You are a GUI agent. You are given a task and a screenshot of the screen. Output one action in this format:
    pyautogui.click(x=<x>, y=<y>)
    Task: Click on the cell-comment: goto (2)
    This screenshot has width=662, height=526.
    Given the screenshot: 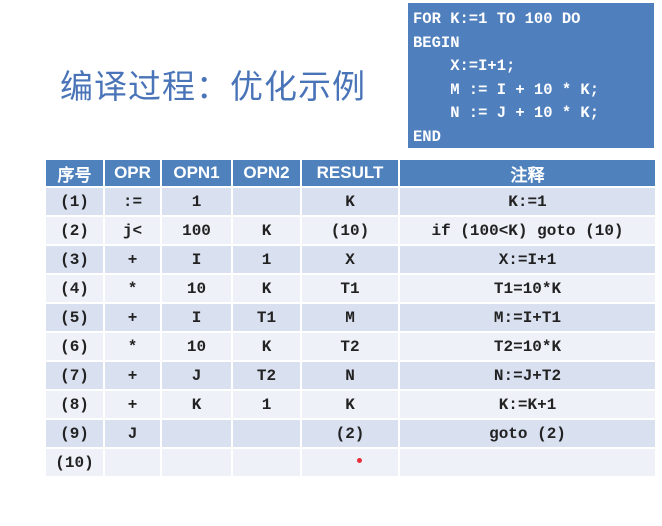 What is the action you would take?
    pyautogui.click(x=527, y=433)
    